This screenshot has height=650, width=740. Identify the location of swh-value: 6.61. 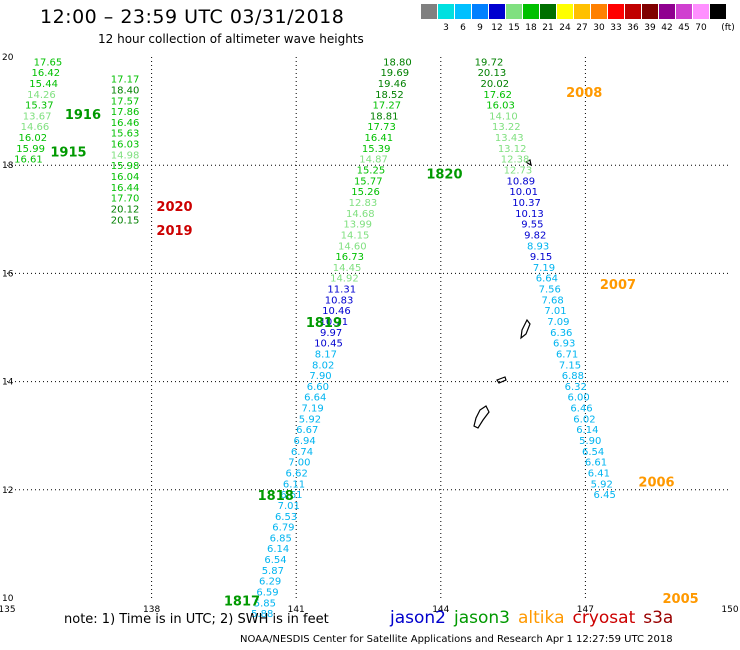
(596, 463).